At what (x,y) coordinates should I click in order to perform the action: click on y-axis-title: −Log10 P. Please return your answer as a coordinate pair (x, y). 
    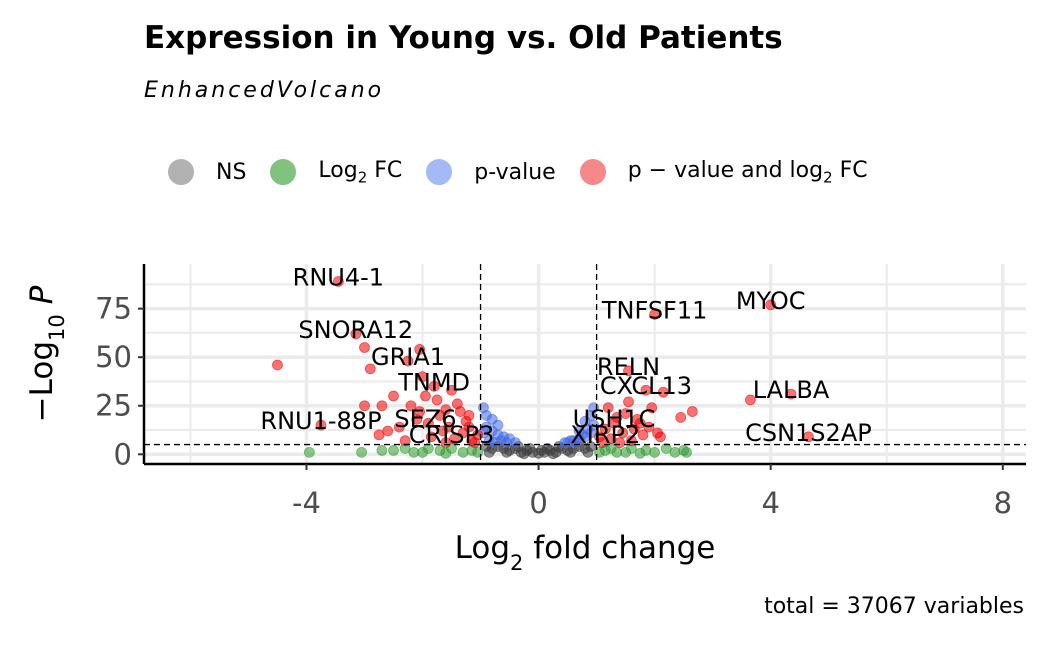
    Looking at the image, I should click on (46, 353).